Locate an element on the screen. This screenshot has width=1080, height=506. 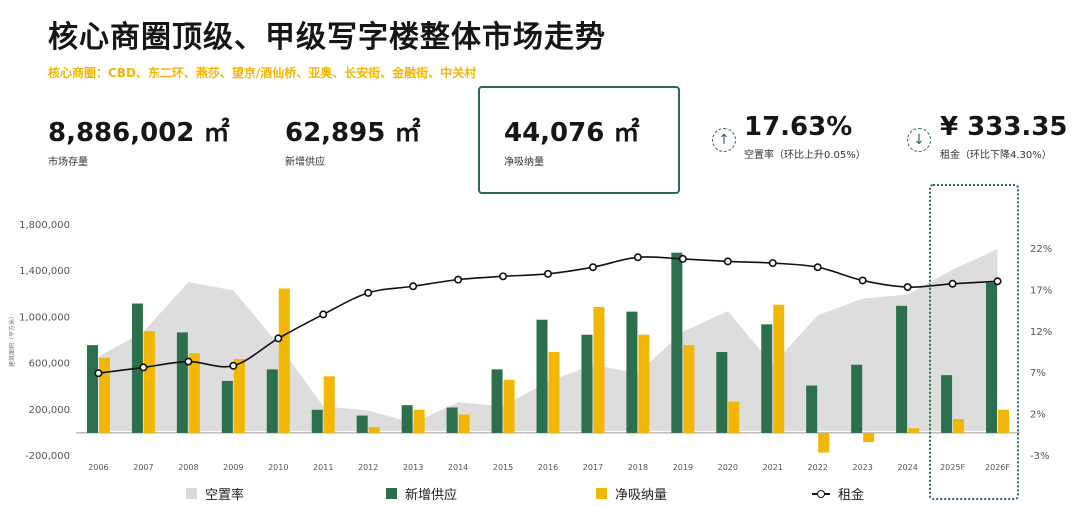
absorption-bar-2015 is located at coordinates (509, 406).